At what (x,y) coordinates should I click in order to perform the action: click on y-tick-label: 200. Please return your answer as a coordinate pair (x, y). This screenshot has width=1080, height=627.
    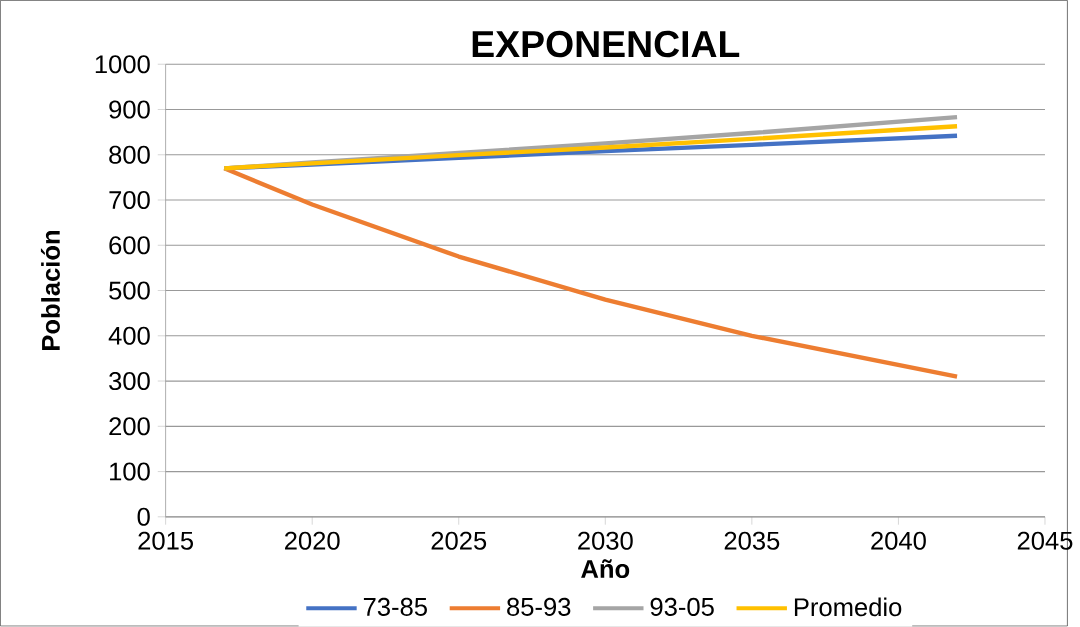
    Looking at the image, I should click on (129, 426).